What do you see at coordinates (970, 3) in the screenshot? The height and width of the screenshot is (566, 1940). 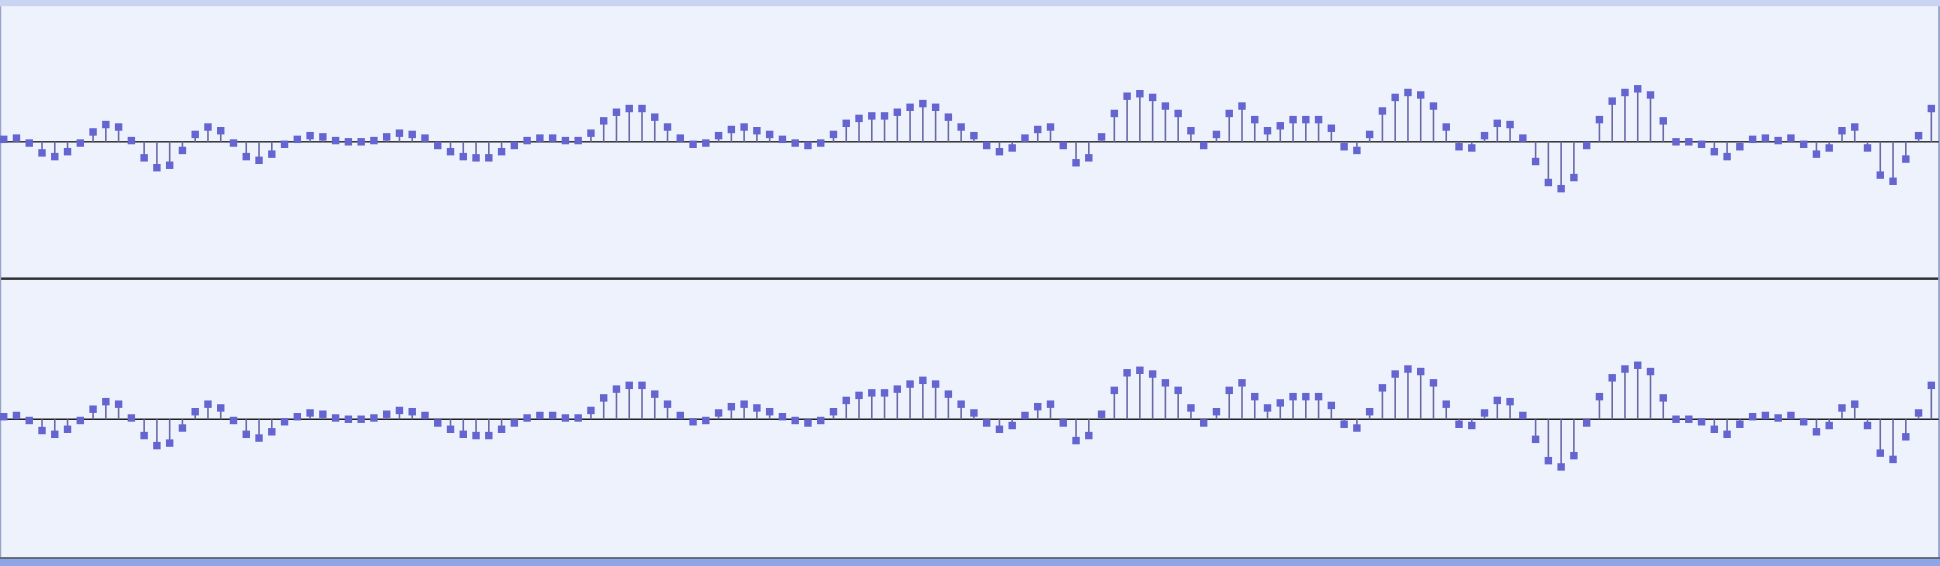 I see `track-header` at bounding box center [970, 3].